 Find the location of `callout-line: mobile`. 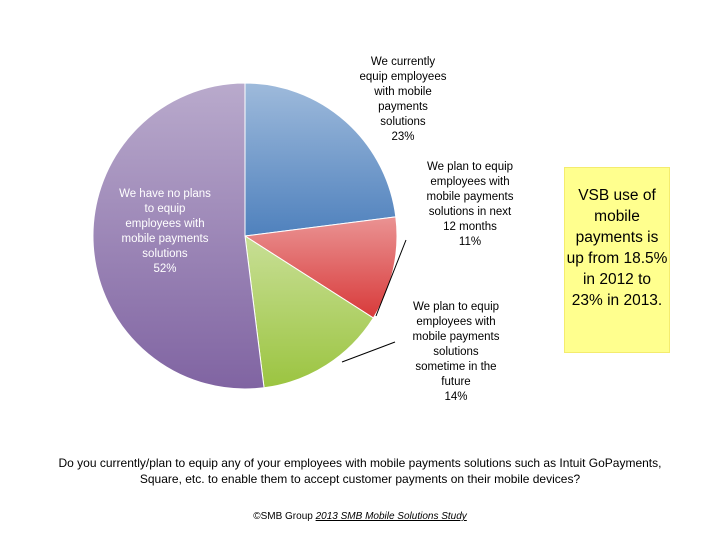

callout-line: mobile is located at coordinates (617, 216).